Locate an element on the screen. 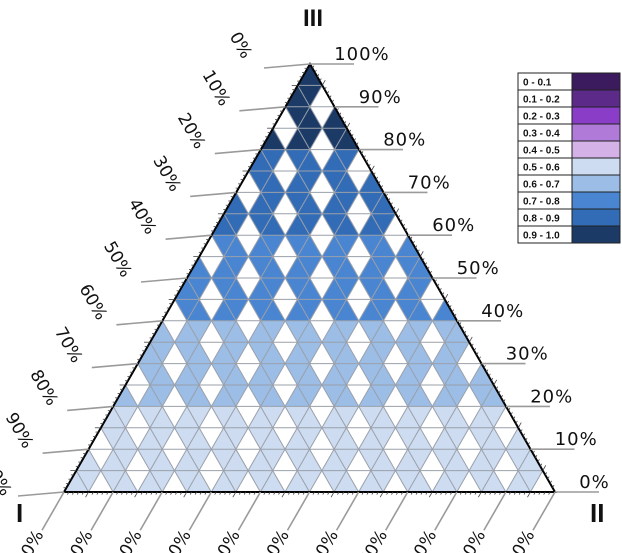 The image size is (622, 553). tick-label-bottom: 30% is located at coordinates (177, 540).